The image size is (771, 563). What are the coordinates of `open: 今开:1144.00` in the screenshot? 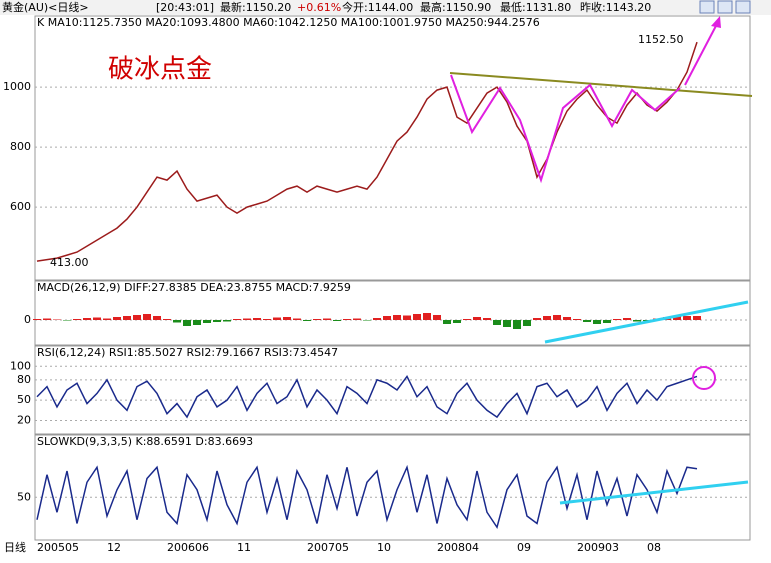 It's located at (377, 7).